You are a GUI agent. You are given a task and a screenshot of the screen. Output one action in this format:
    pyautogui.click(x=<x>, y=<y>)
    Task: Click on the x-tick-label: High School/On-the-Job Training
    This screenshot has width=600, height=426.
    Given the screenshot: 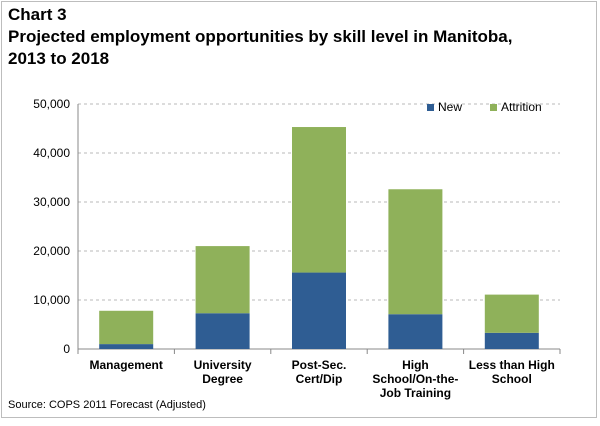 What is the action you would take?
    pyautogui.click(x=415, y=379)
    